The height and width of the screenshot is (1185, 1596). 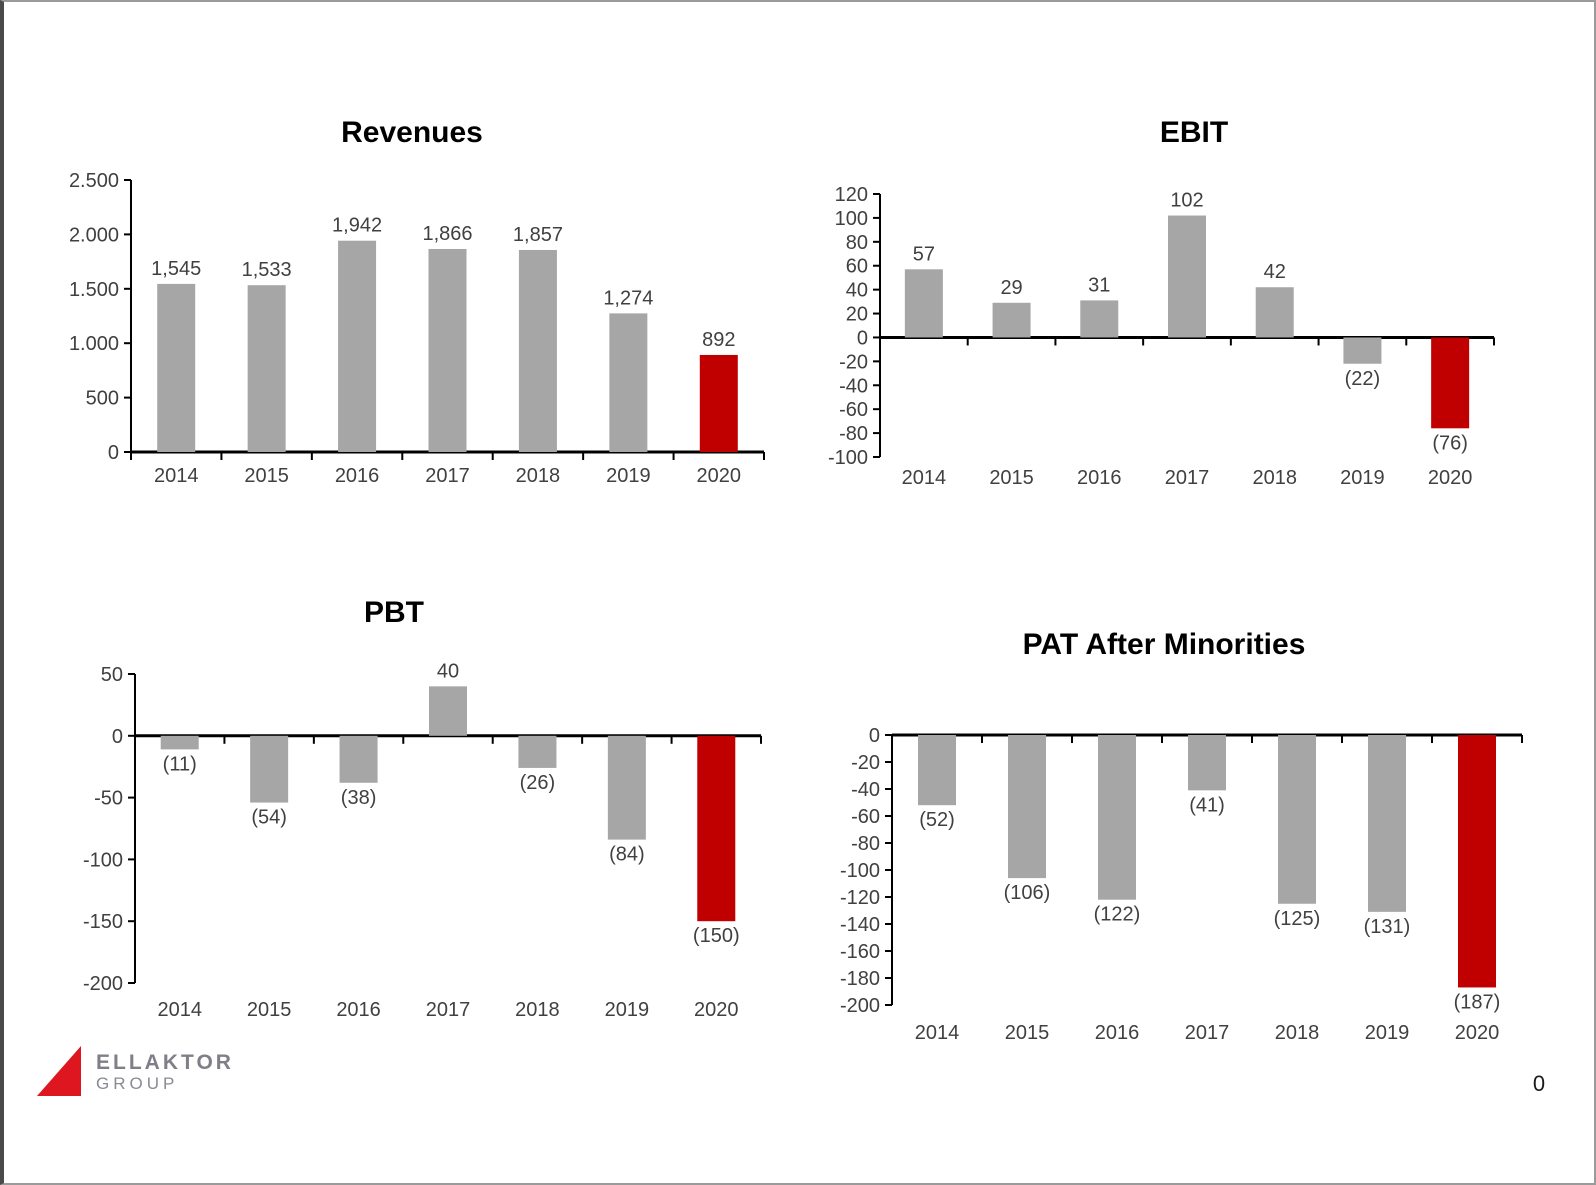 What do you see at coordinates (1450, 443) in the screenshot?
I see `bar-value-label: (76)` at bounding box center [1450, 443].